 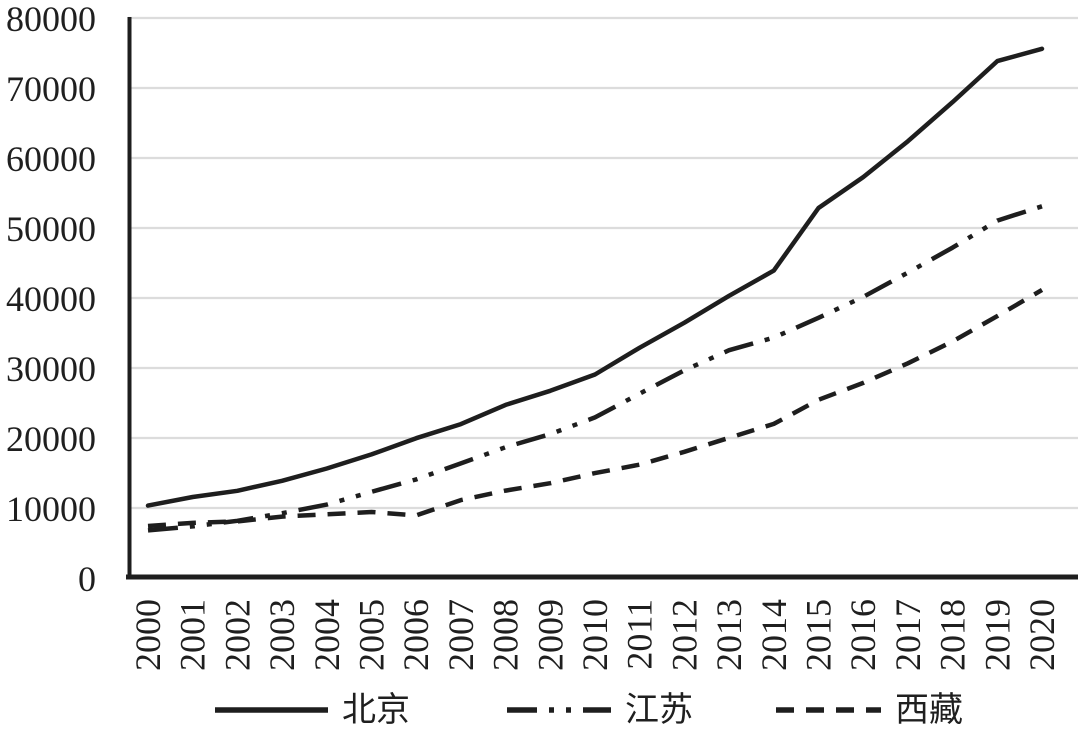 What do you see at coordinates (600, 710) in the screenshot?
I see `legend-item-jiangsu: 江苏` at bounding box center [600, 710].